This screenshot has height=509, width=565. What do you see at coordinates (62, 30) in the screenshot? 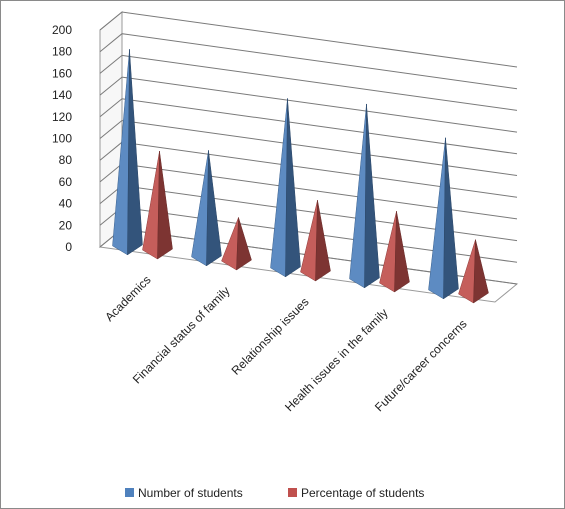
I see `y-tick-label: 200` at bounding box center [62, 30].